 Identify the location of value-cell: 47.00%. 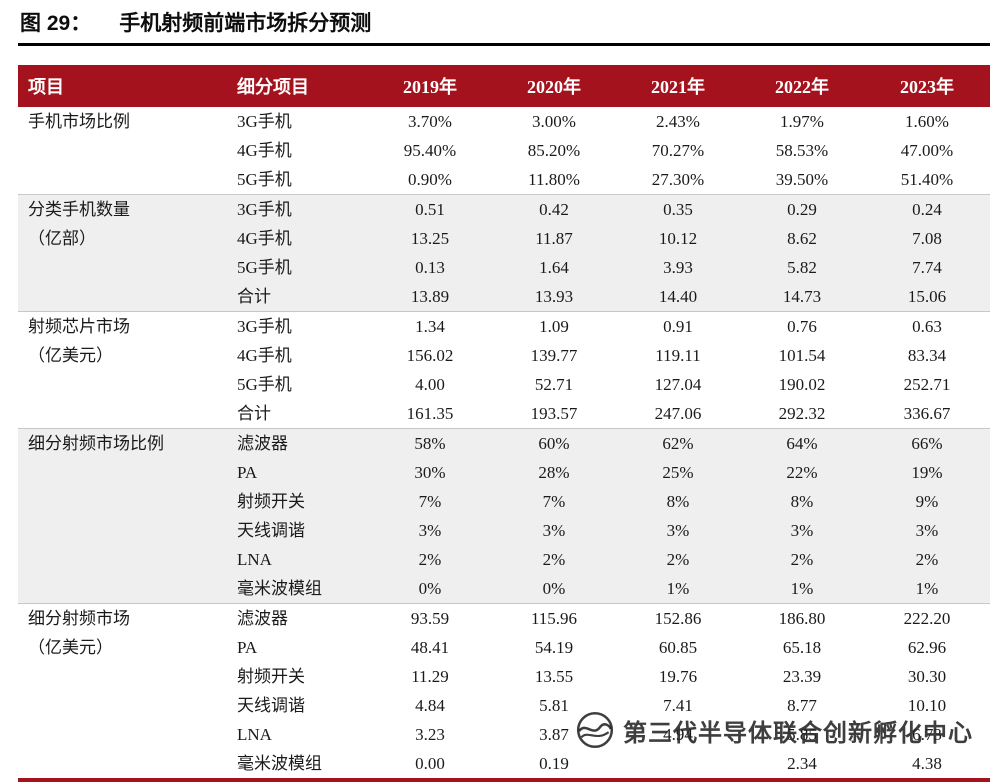
(927, 150).